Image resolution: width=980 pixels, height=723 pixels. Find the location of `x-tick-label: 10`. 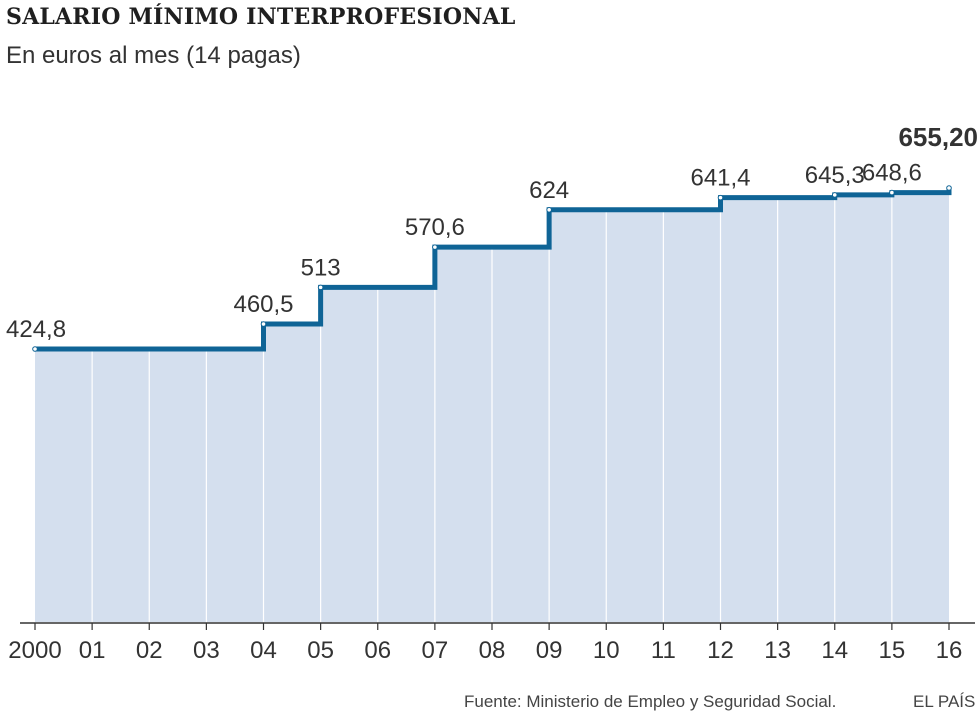

x-tick-label: 10 is located at coordinates (606, 650).